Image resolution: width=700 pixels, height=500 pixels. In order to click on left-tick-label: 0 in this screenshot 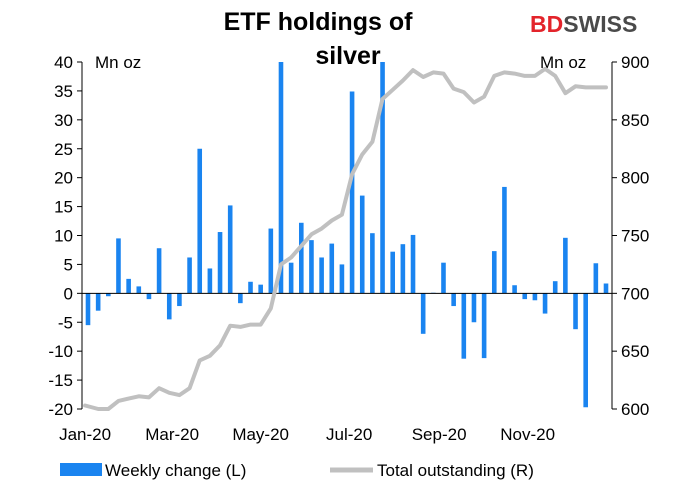, I will do `click(68, 293)`.